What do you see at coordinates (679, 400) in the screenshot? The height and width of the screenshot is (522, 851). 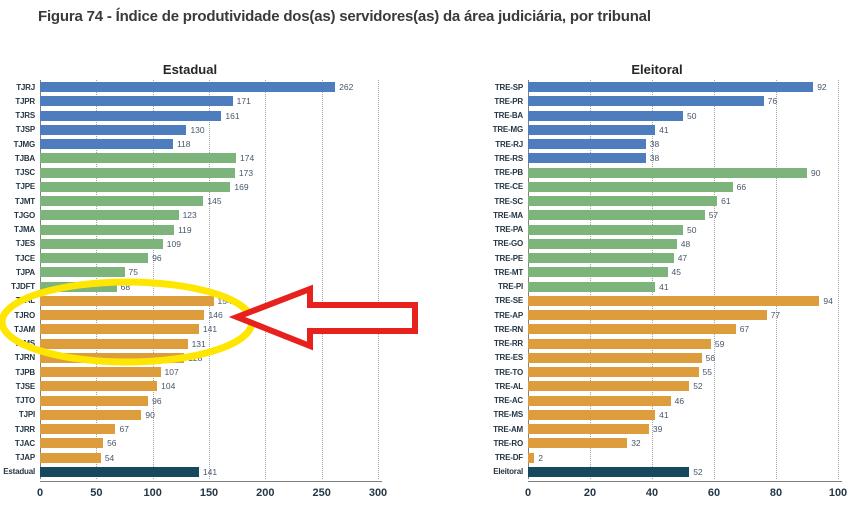 I see `value-label: 46` at bounding box center [679, 400].